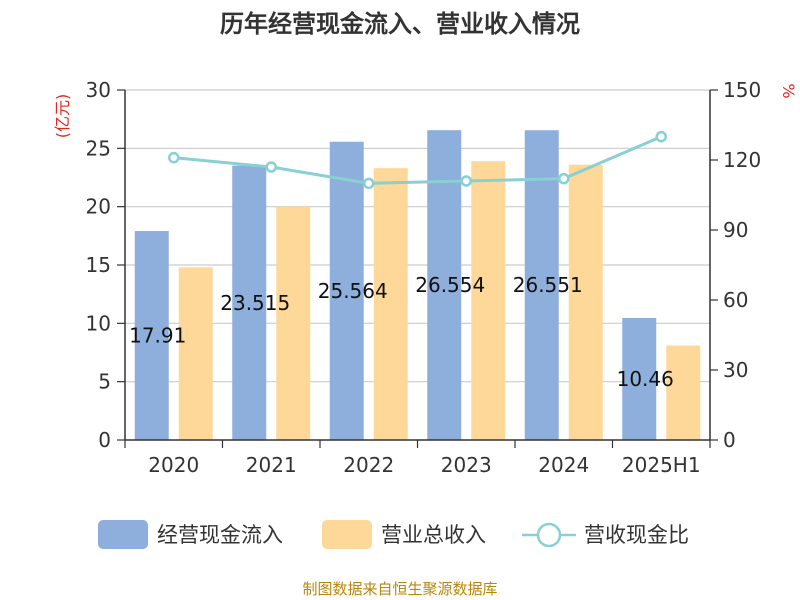  I want to click on data-label-cash-inflow: 17.91, so click(157, 336).